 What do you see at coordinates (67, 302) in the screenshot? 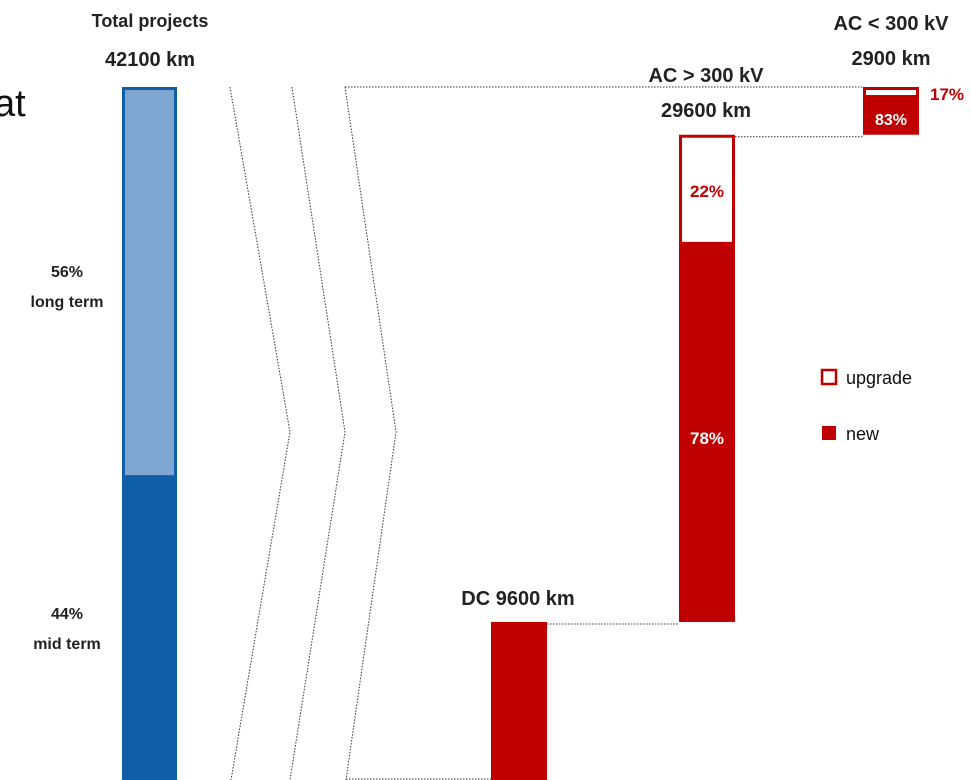
I see `long-term-label: long term` at bounding box center [67, 302].